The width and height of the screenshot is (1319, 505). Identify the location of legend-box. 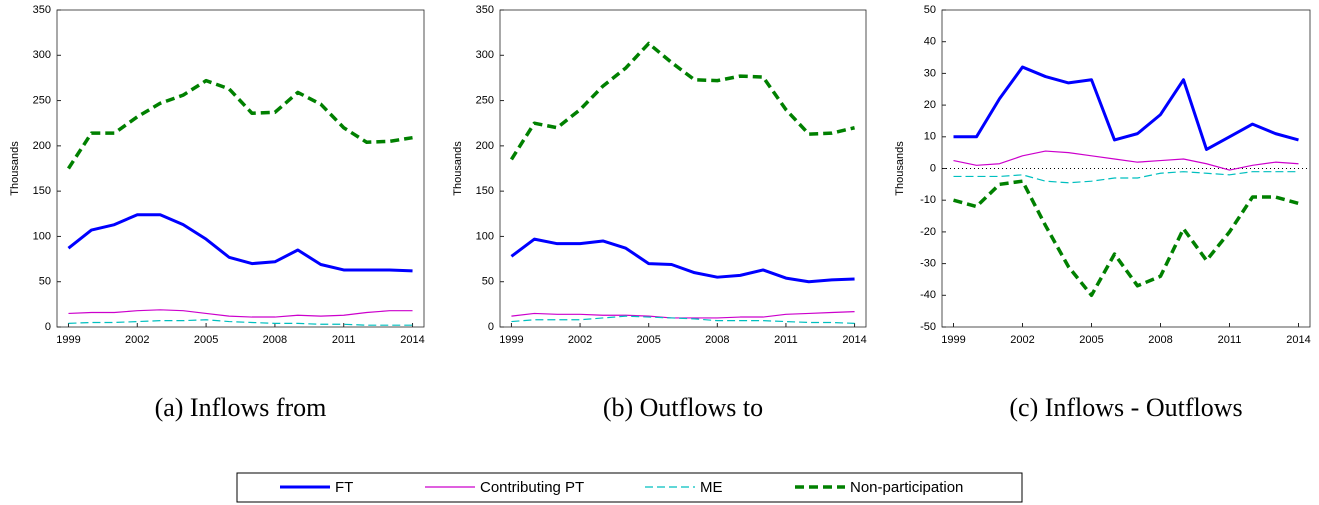
(629, 487).